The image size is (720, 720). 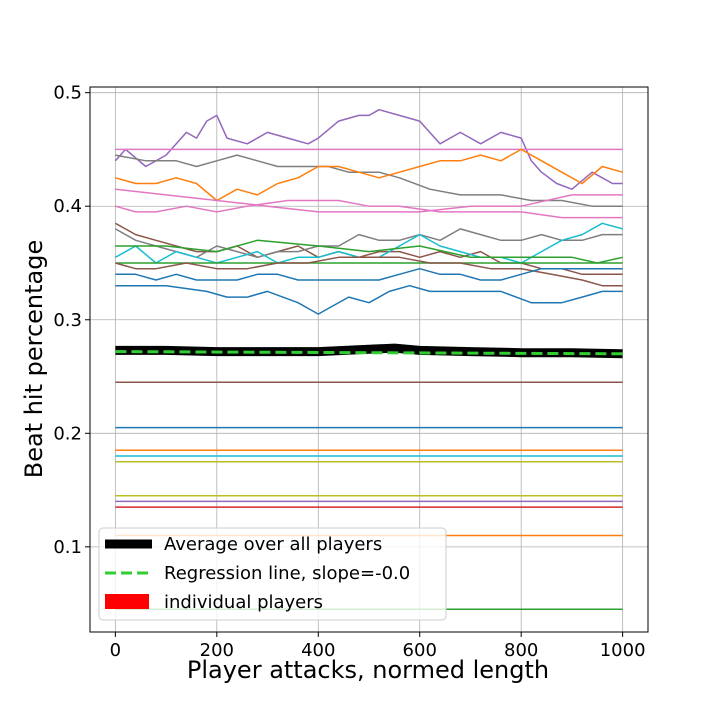 I want to click on x-tick-label: 0, so click(x=115, y=650).